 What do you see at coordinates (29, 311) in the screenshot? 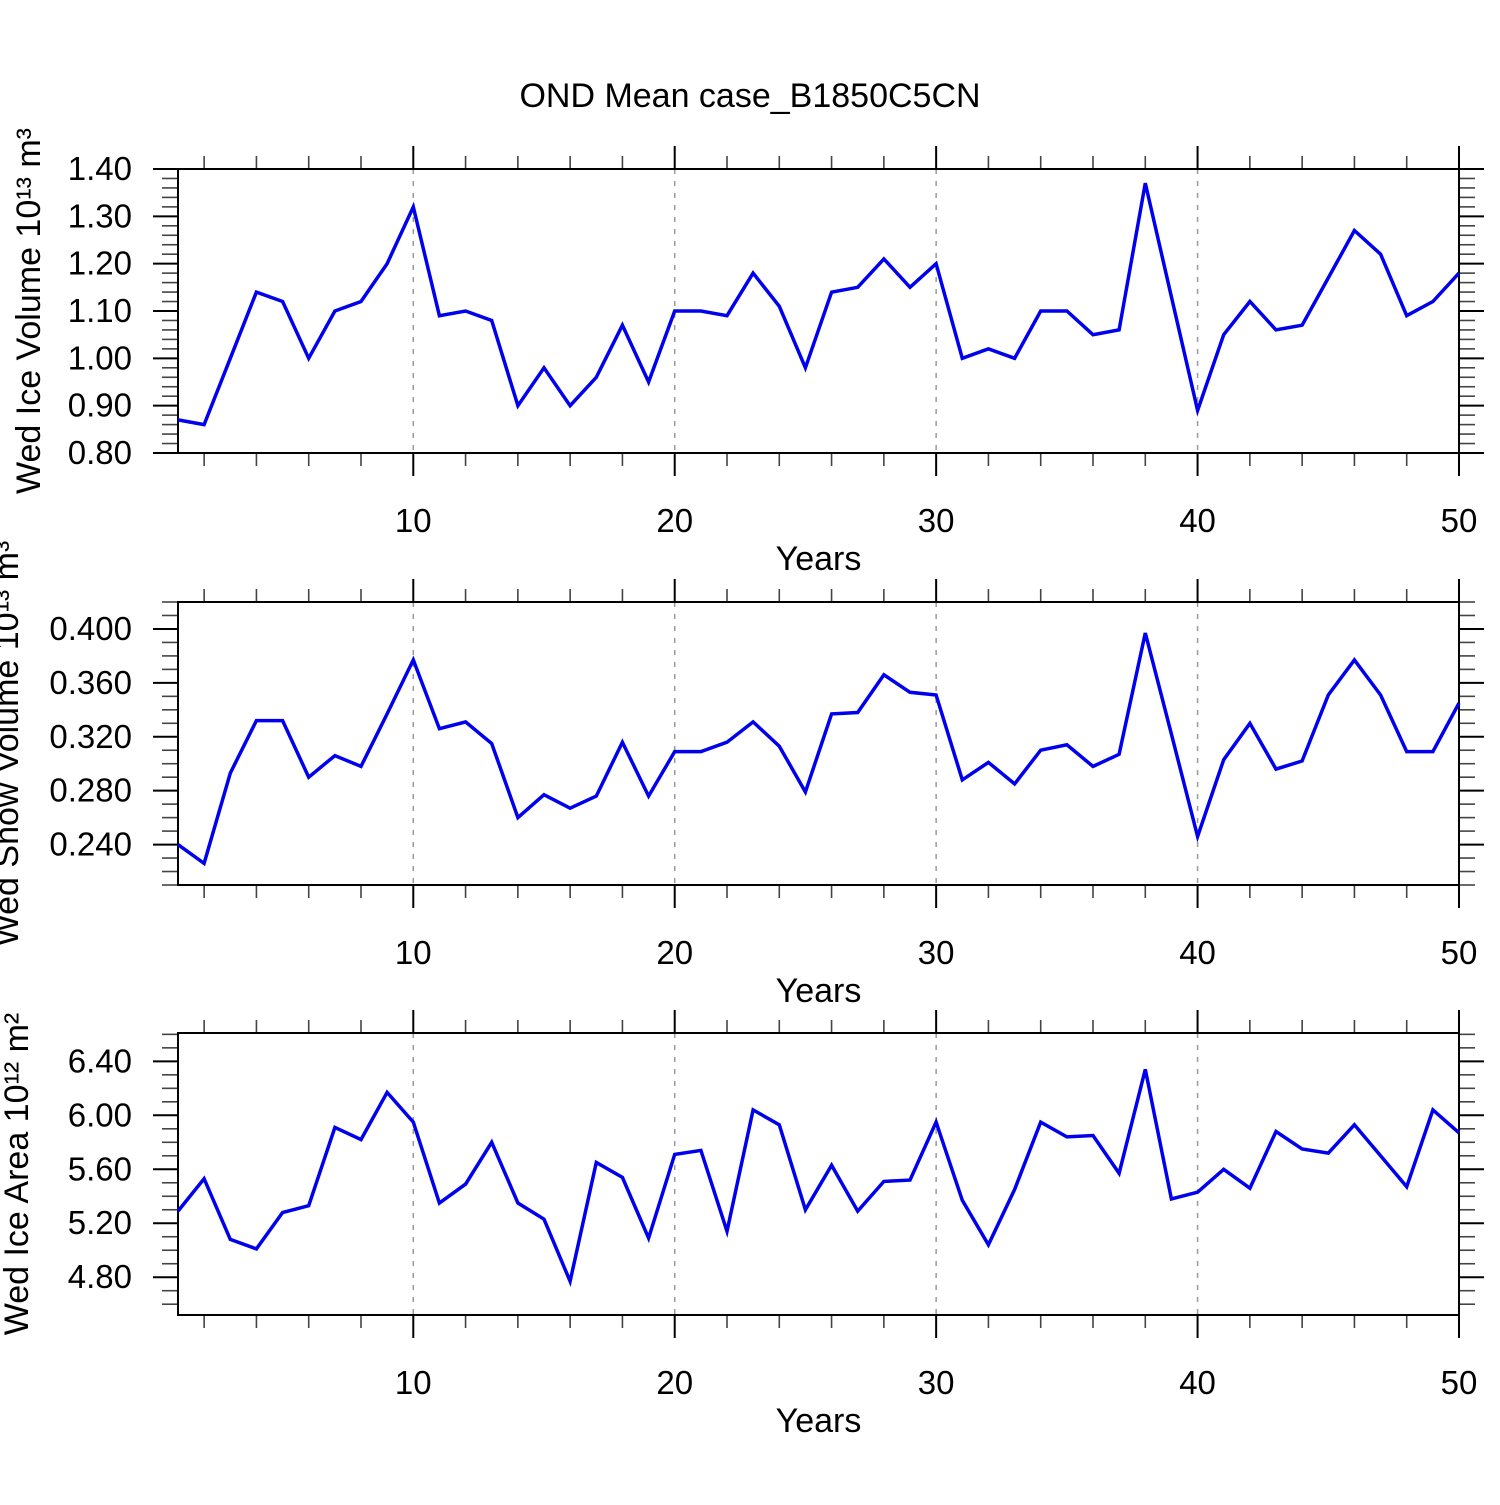
I see `y-axis-title: Wed Ice Volume 10¹³ m³` at bounding box center [29, 311].